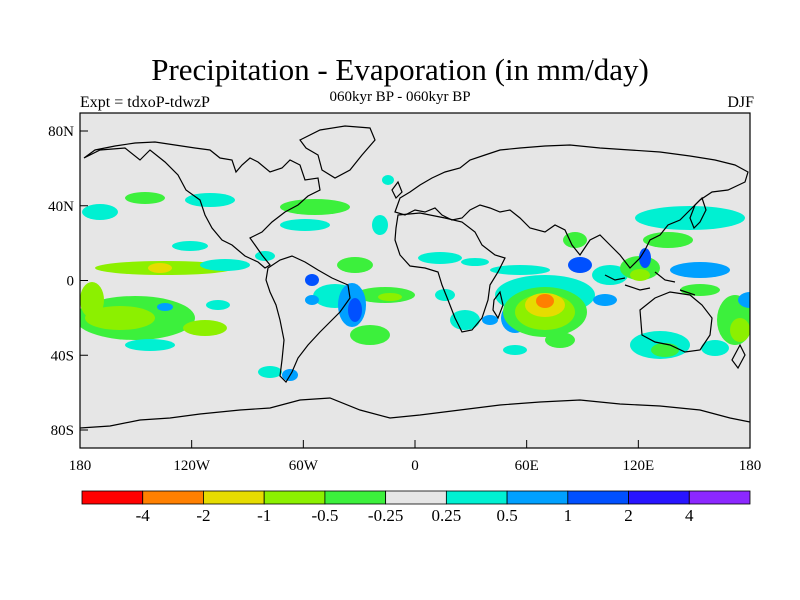 This screenshot has height=600, width=800. I want to click on colorbar-label: -0.5, so click(325, 515).